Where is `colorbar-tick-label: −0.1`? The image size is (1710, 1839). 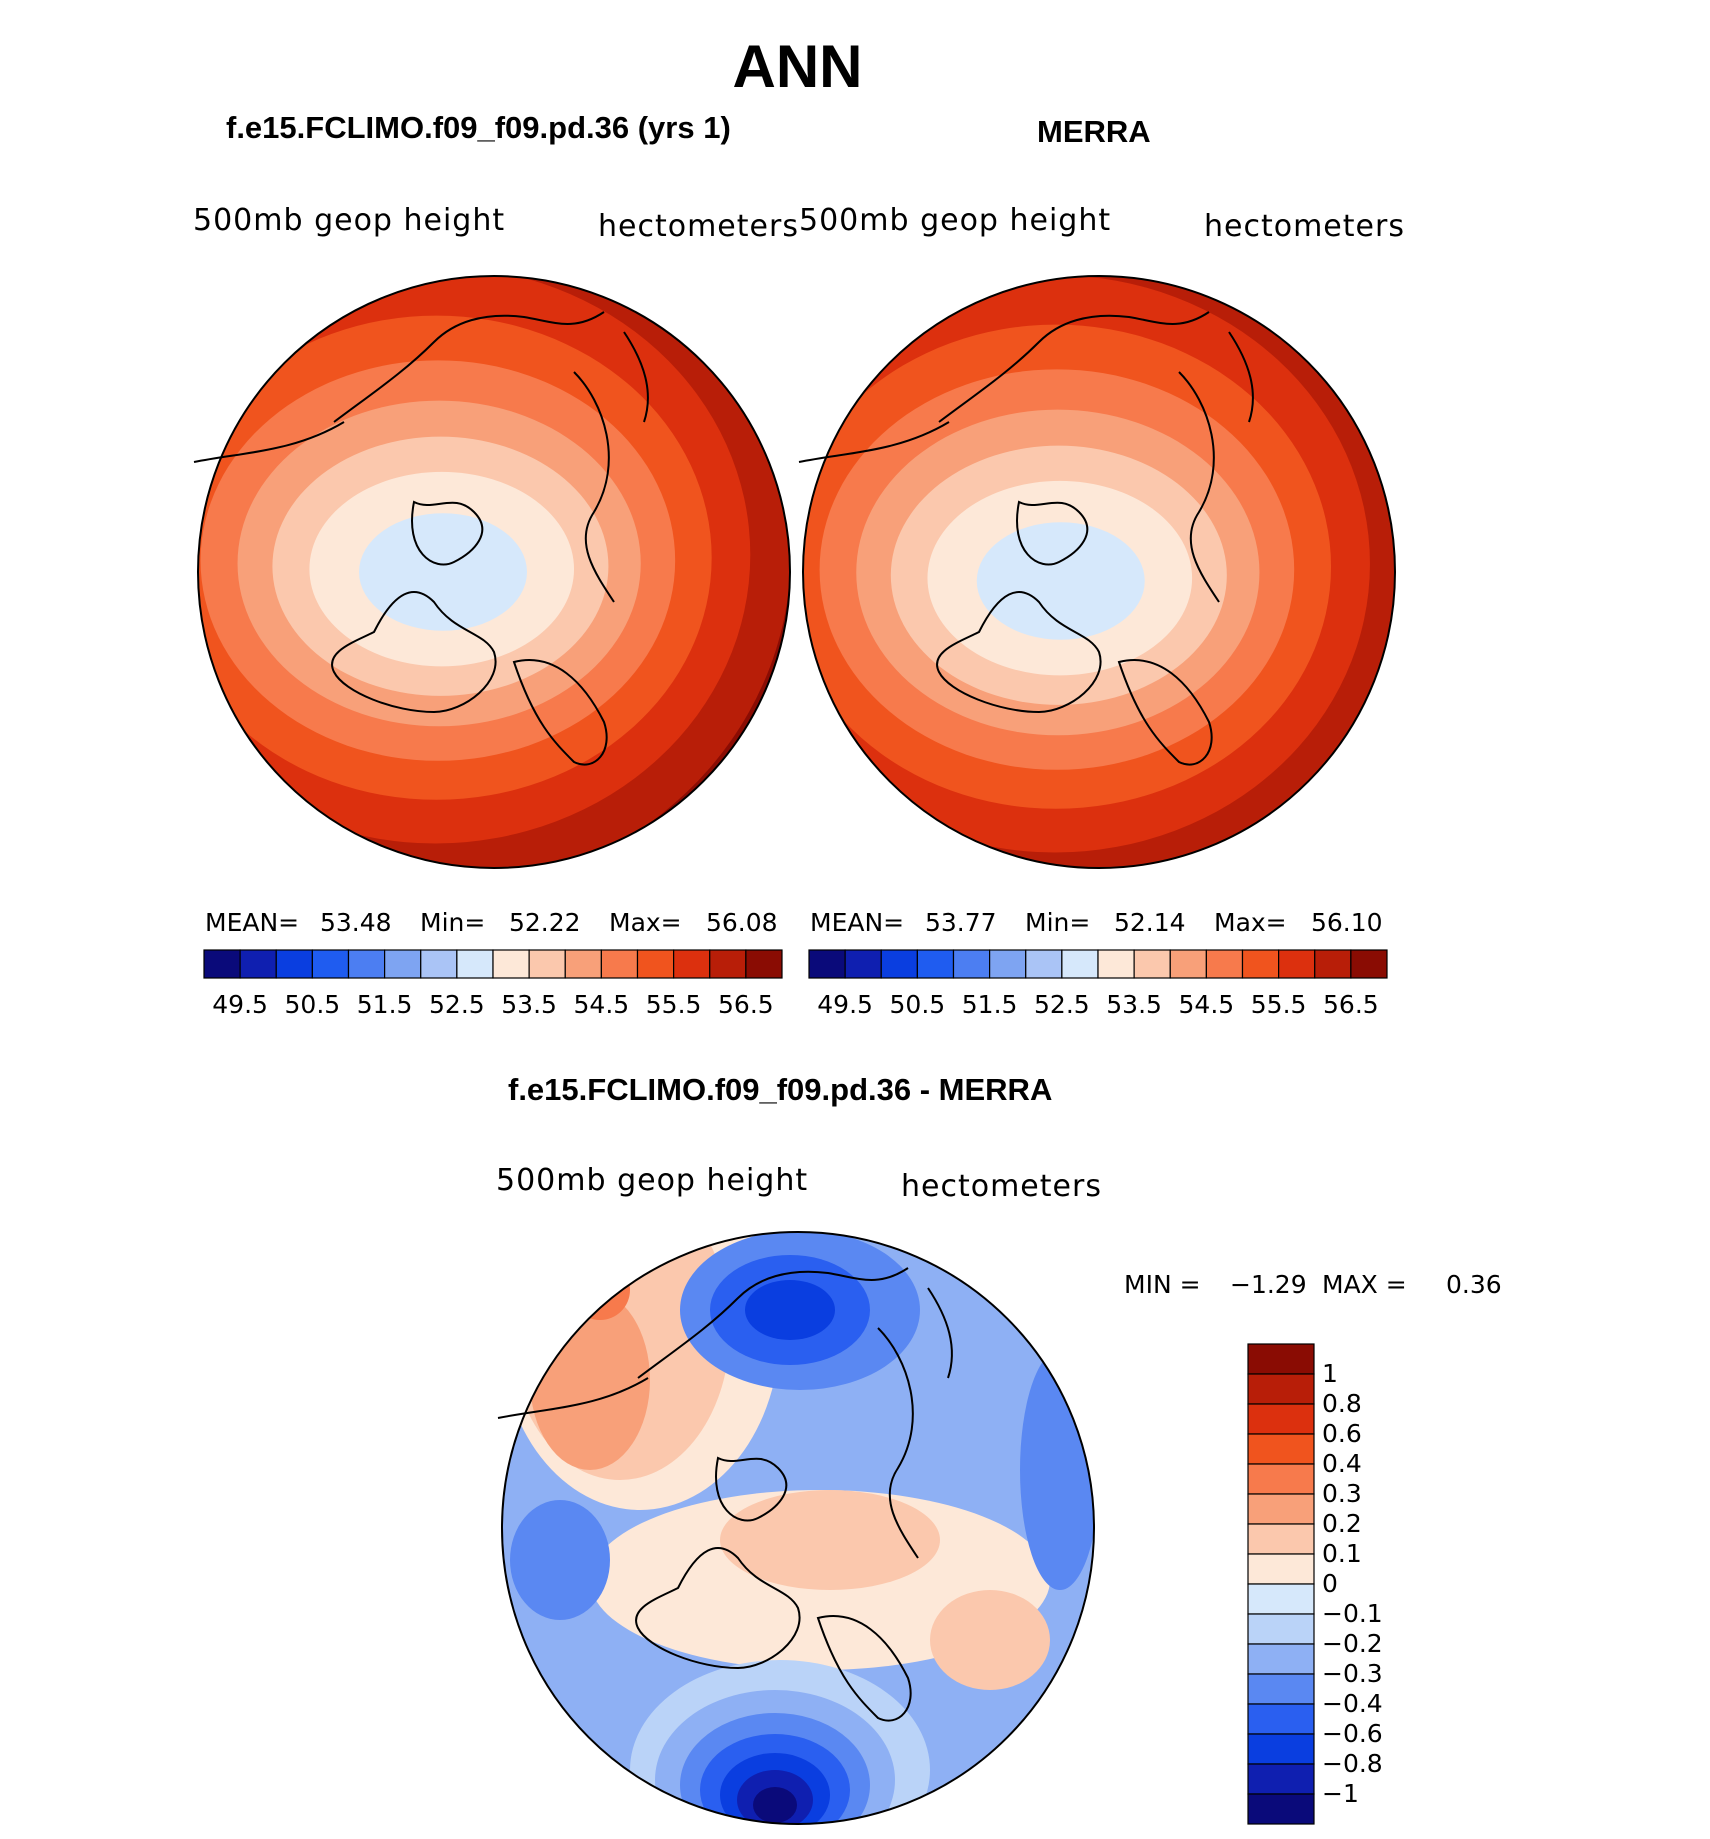
colorbar-tick-label: −0.1 is located at coordinates (1352, 1613).